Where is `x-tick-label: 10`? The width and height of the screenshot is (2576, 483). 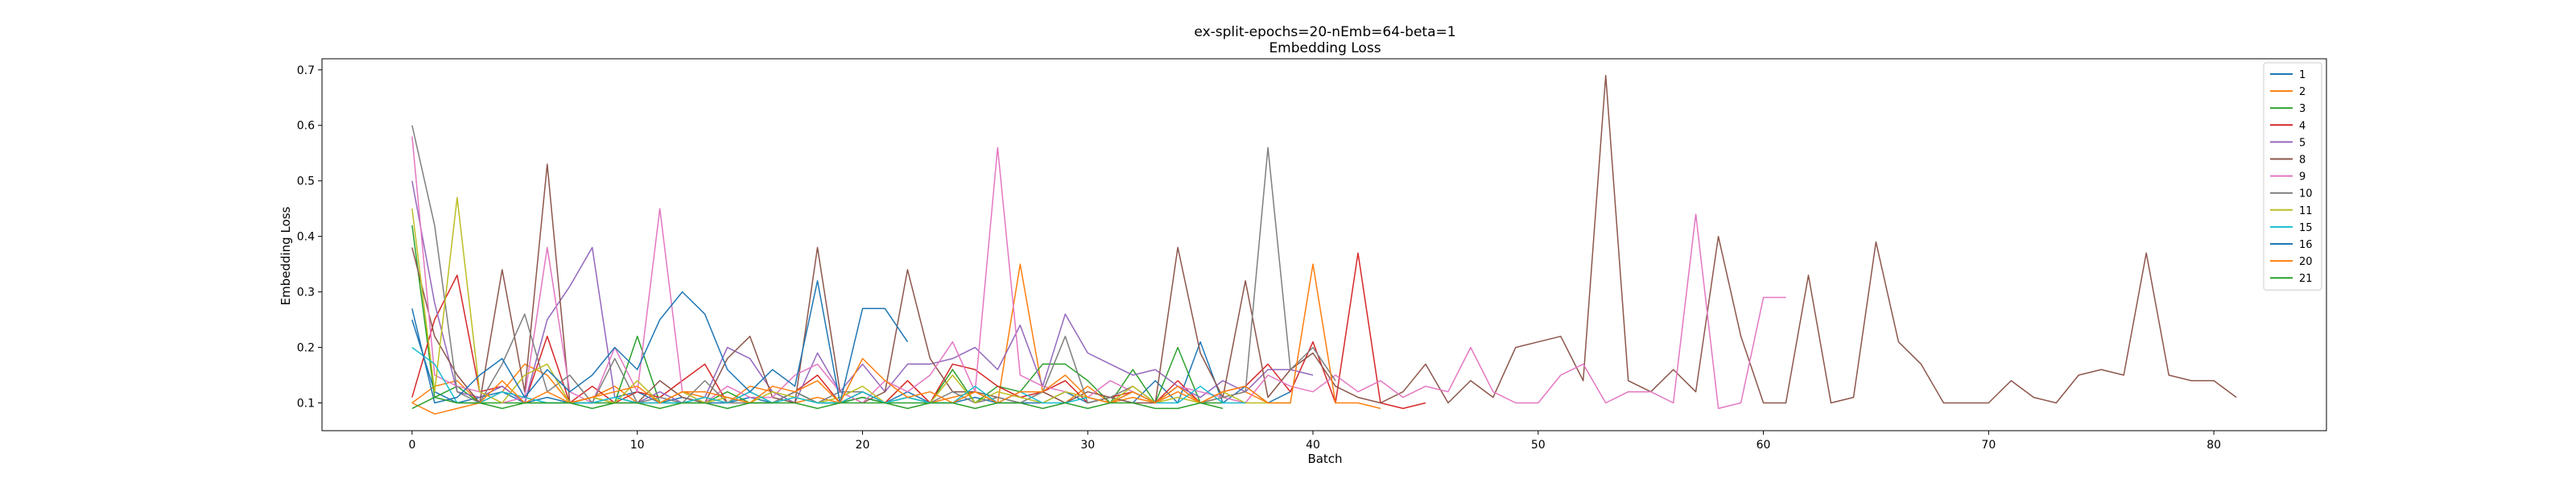
x-tick-label: 10 is located at coordinates (637, 445).